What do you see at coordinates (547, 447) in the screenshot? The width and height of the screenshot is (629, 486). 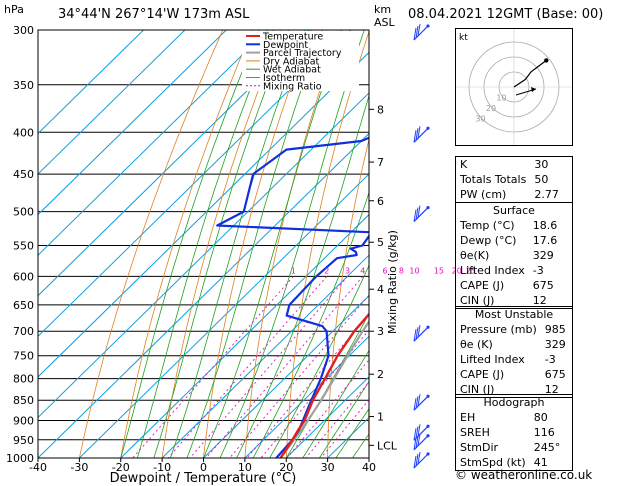 I see `index-value: 245°` at bounding box center [547, 447].